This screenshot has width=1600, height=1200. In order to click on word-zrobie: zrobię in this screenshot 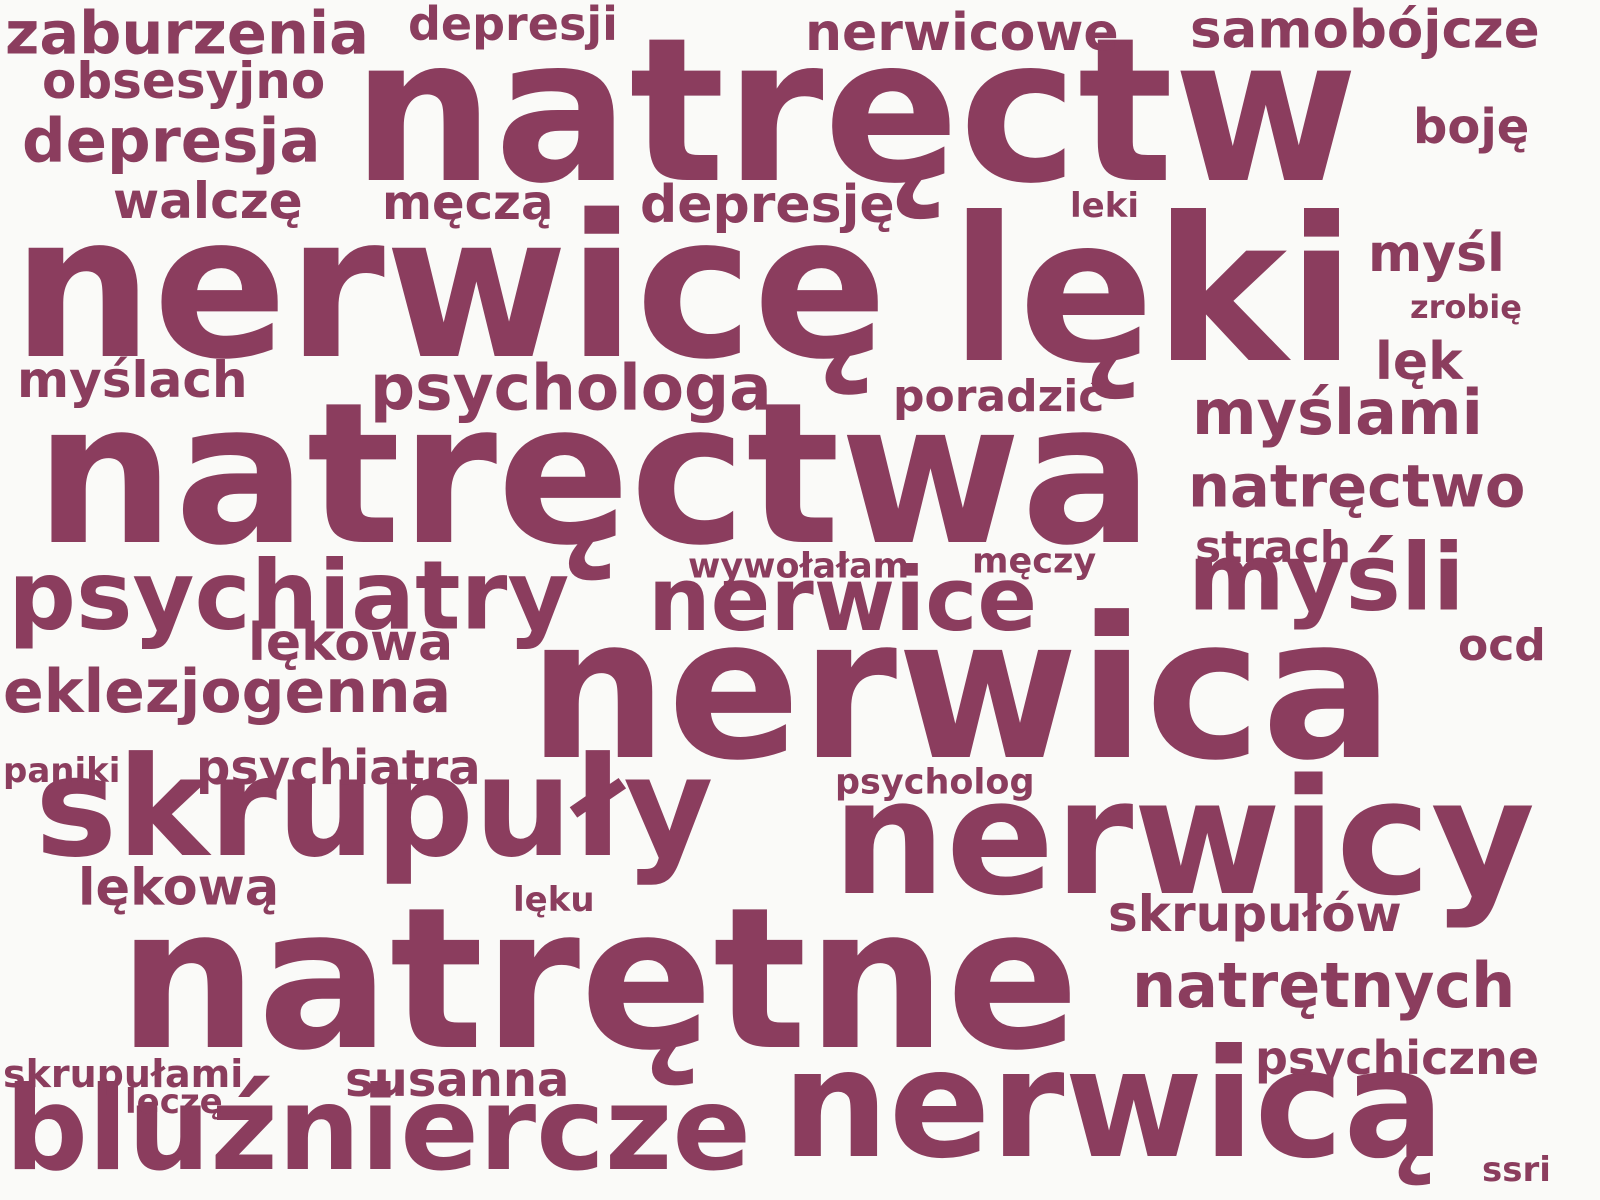, I will do `click(1466, 307)`.